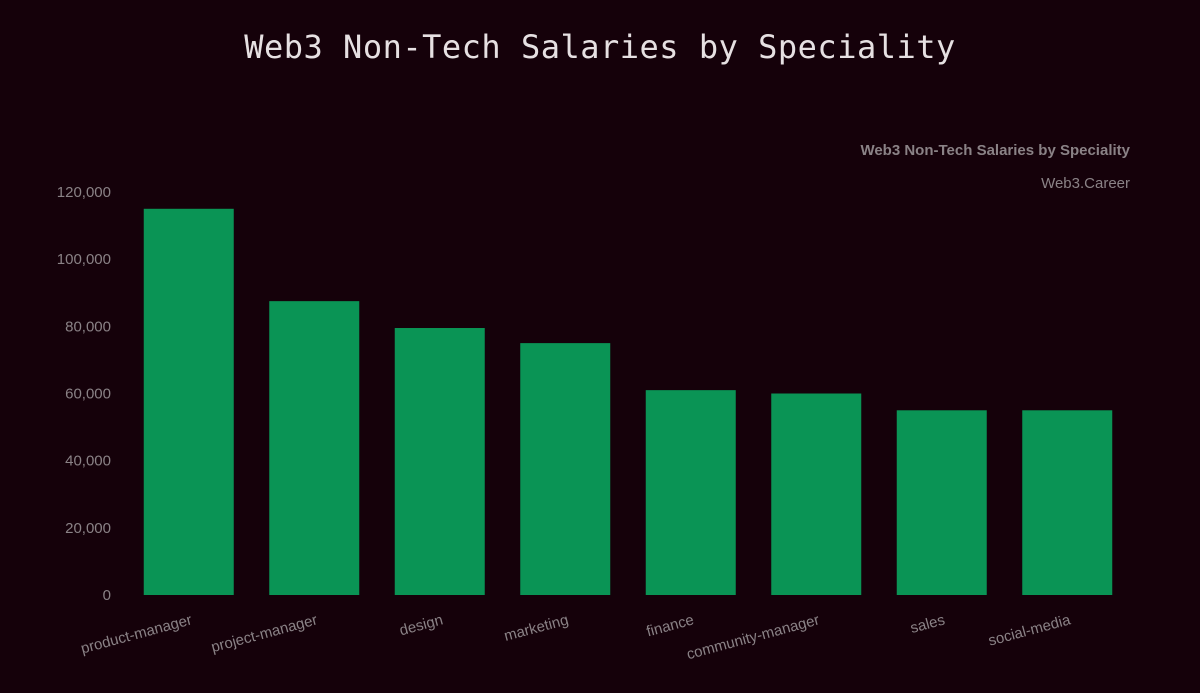 The height and width of the screenshot is (693, 1200). Describe the element at coordinates (600, 47) in the screenshot. I see `page-title: Web3 Non-Tech Salaries by Speciality` at that location.